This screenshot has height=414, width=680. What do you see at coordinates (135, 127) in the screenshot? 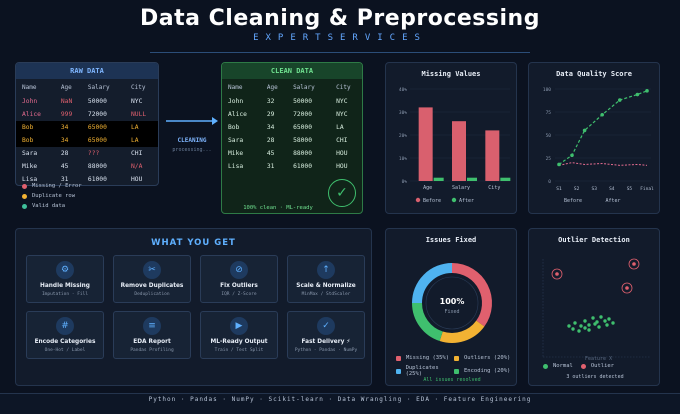
I see `raw-cell: LA` at bounding box center [135, 127].